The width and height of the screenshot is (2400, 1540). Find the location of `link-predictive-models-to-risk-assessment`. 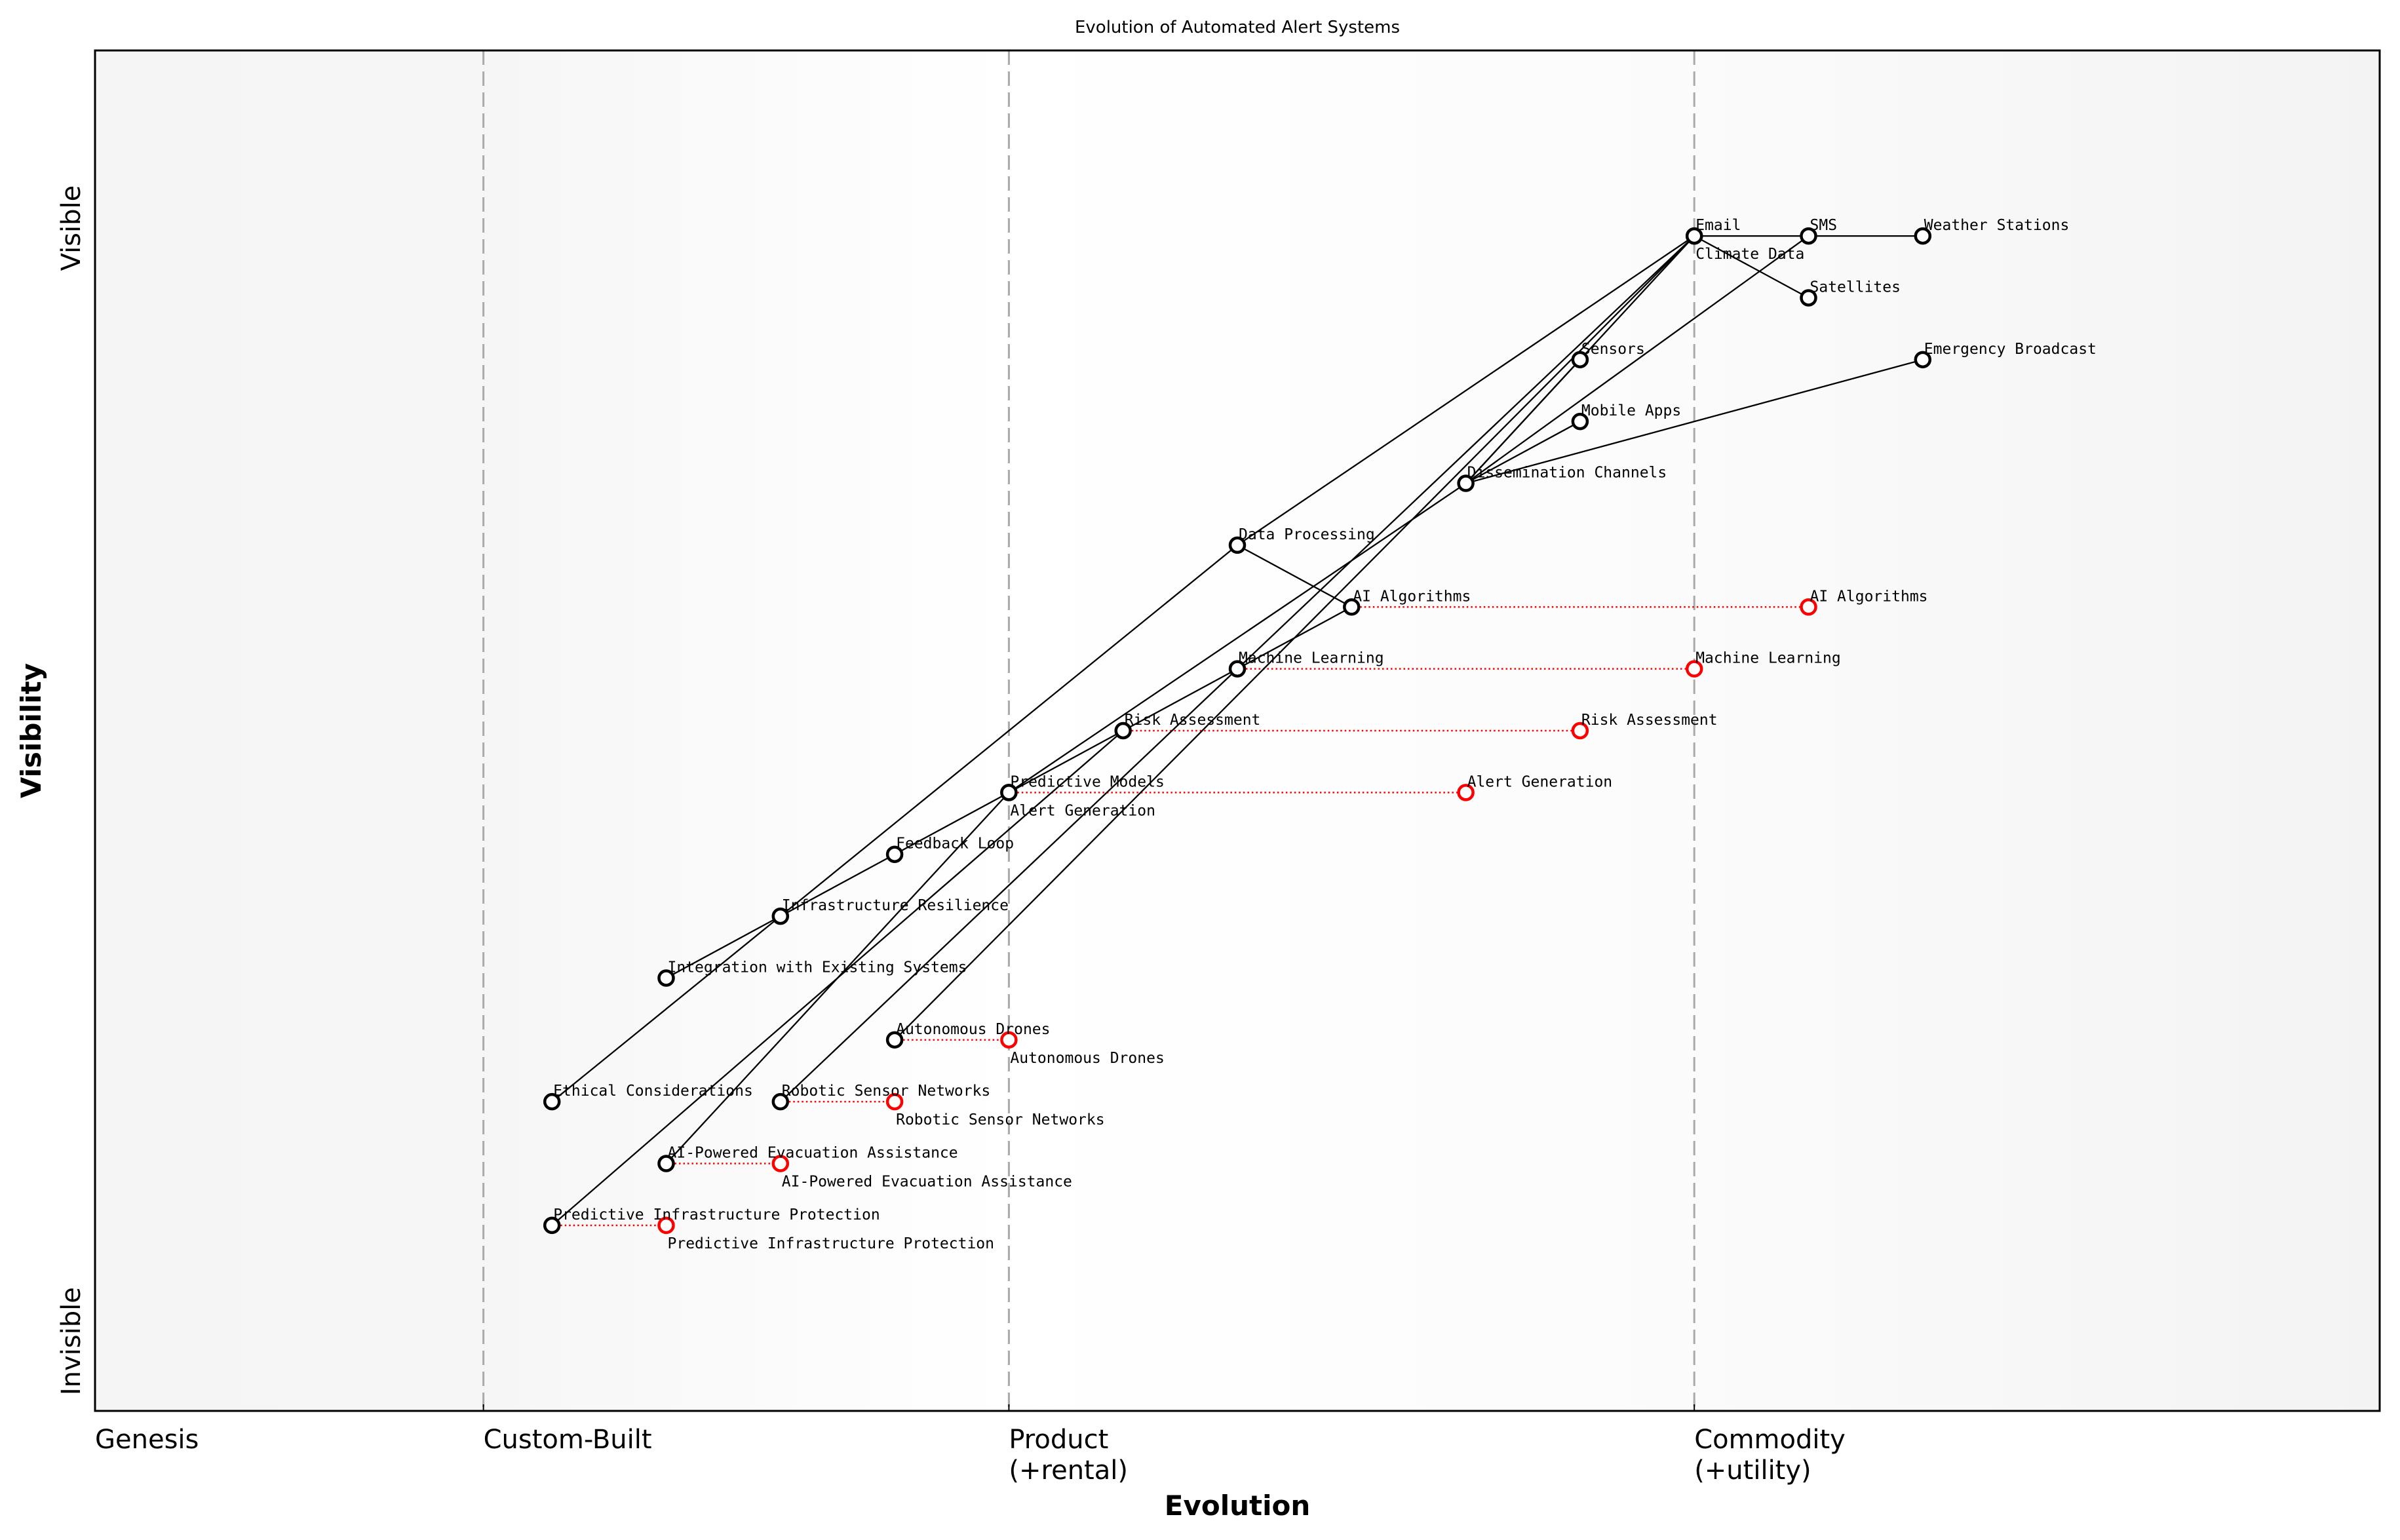

link-predictive-models-to-risk-assessment is located at coordinates (1066, 761).